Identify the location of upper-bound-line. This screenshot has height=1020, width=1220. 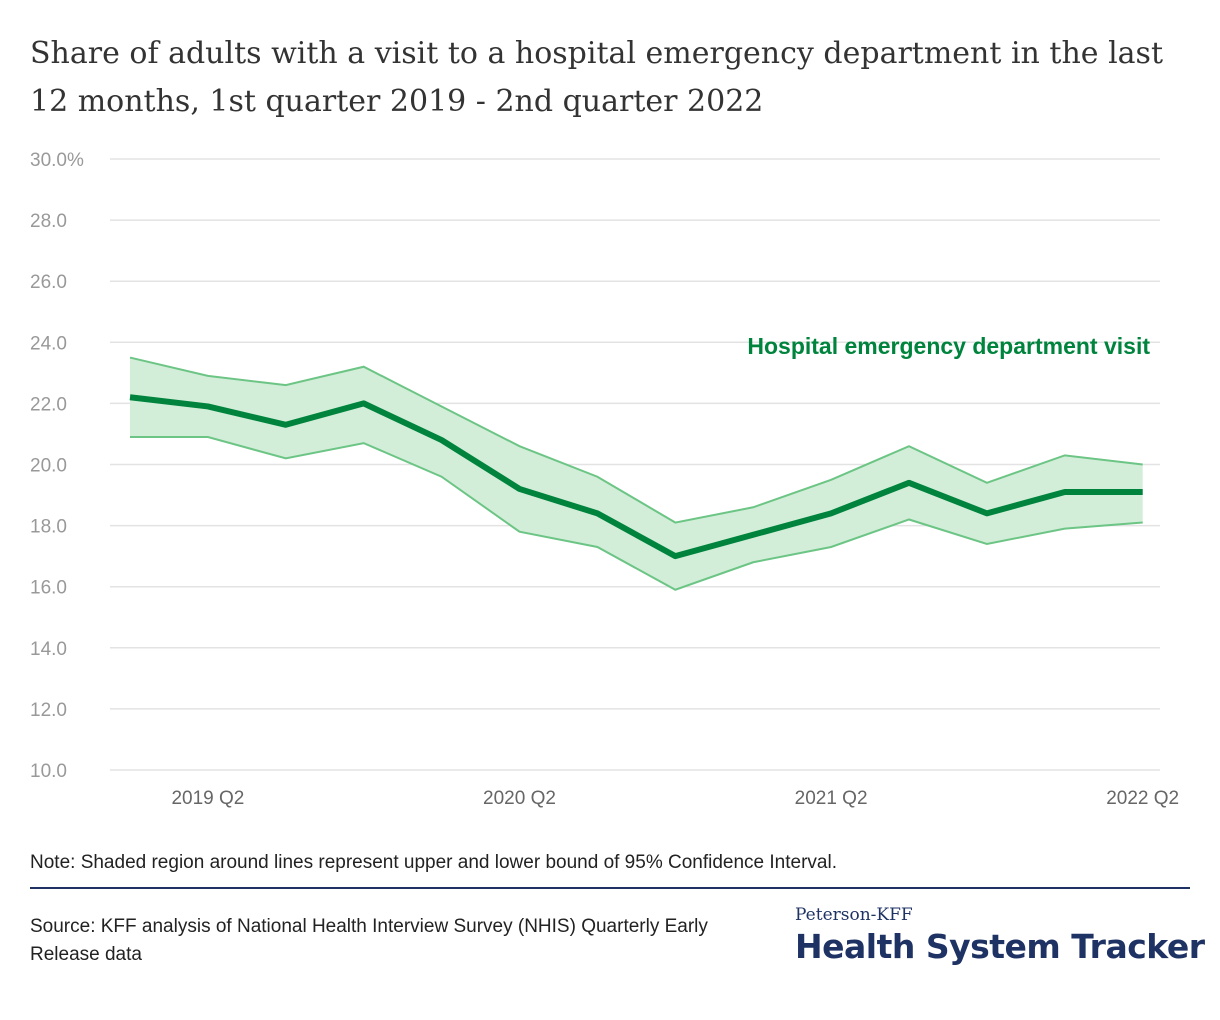
(636, 440).